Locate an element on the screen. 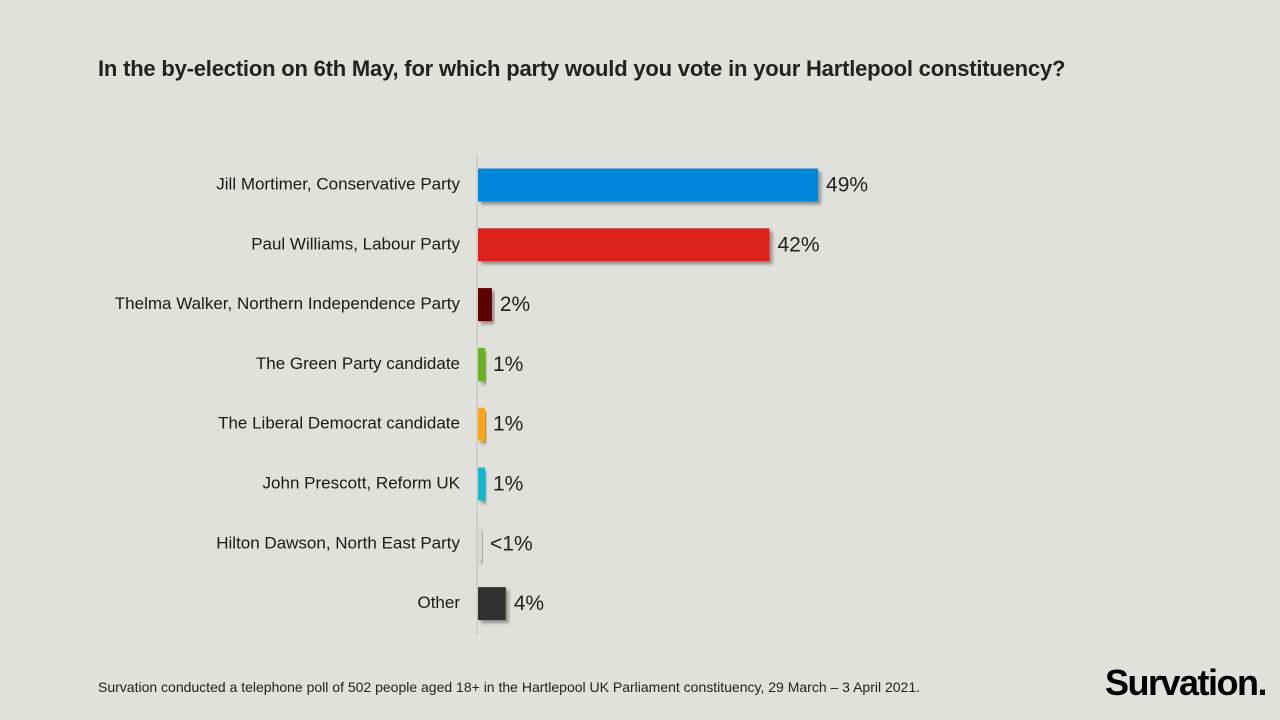 The width and height of the screenshot is (1280, 720). value-label: 2% is located at coordinates (515, 304).